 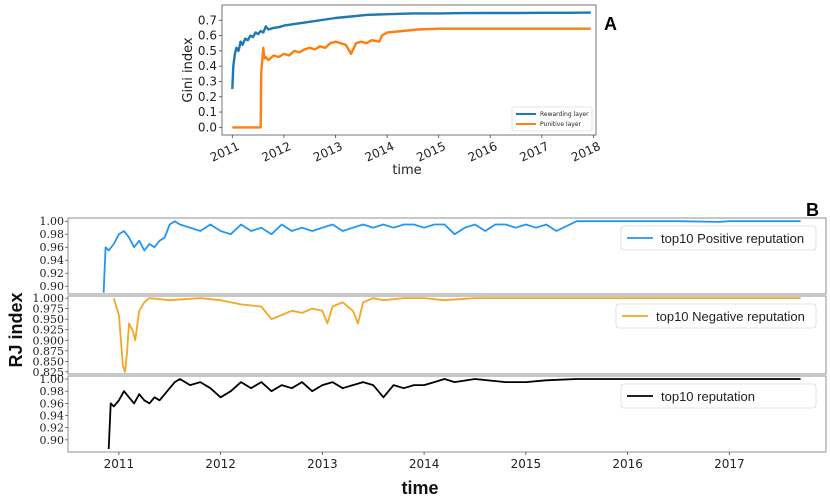 What do you see at coordinates (424, 464) in the screenshot?
I see `x-tick-label-b-3: 2014` at bounding box center [424, 464].